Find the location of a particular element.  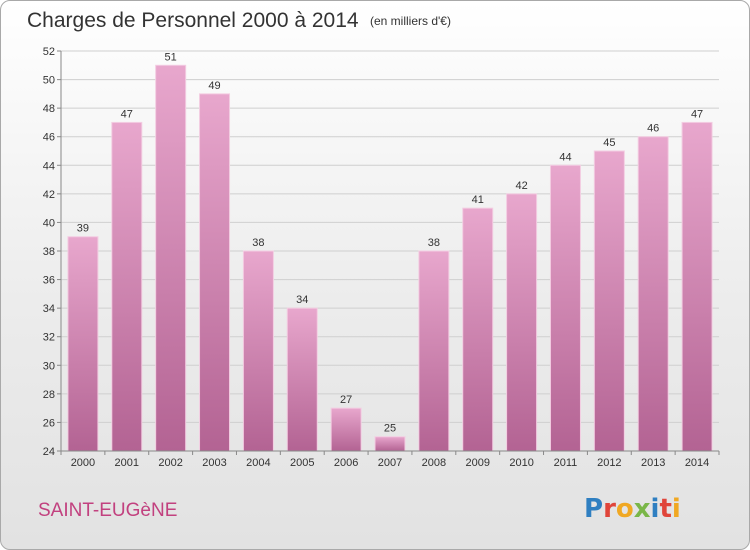

bar-2014 is located at coordinates (697, 286).